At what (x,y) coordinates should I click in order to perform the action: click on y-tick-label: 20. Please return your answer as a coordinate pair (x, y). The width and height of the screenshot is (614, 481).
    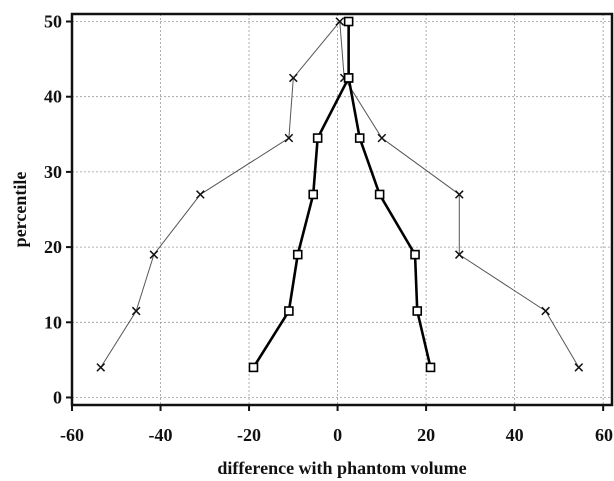
    Looking at the image, I should click on (53, 247).